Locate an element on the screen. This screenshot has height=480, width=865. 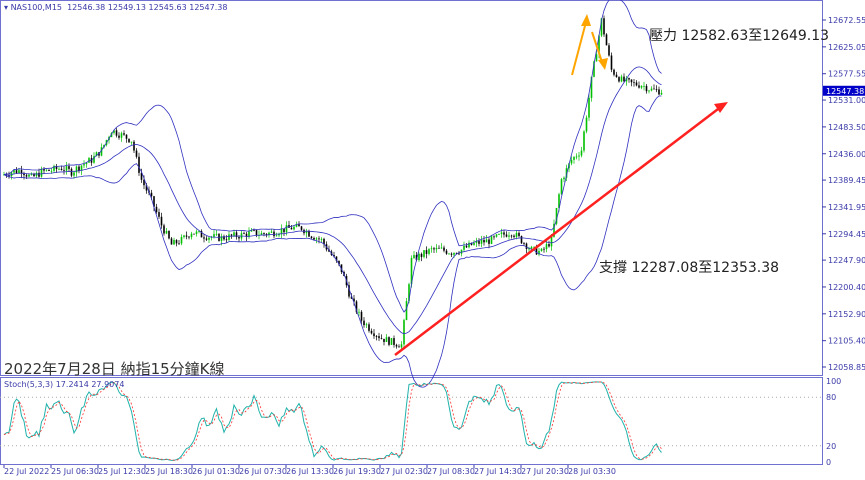
y-tick-label: 12625.05 is located at coordinates (846, 47).